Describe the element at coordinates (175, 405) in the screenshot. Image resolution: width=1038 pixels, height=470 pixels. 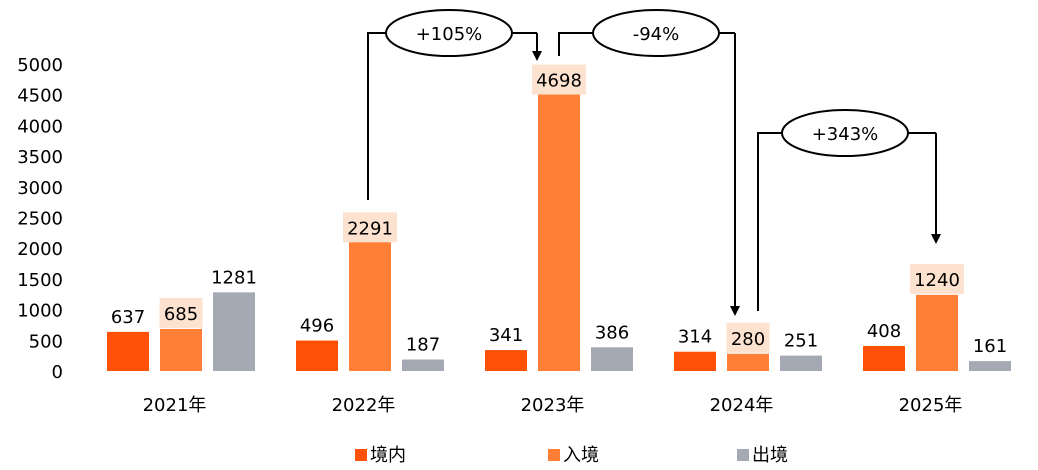
I see `x-tick-label: 2021年` at that location.